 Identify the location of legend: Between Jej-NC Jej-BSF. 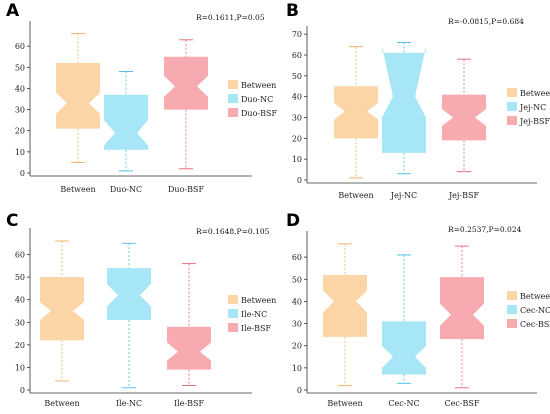
(528, 107).